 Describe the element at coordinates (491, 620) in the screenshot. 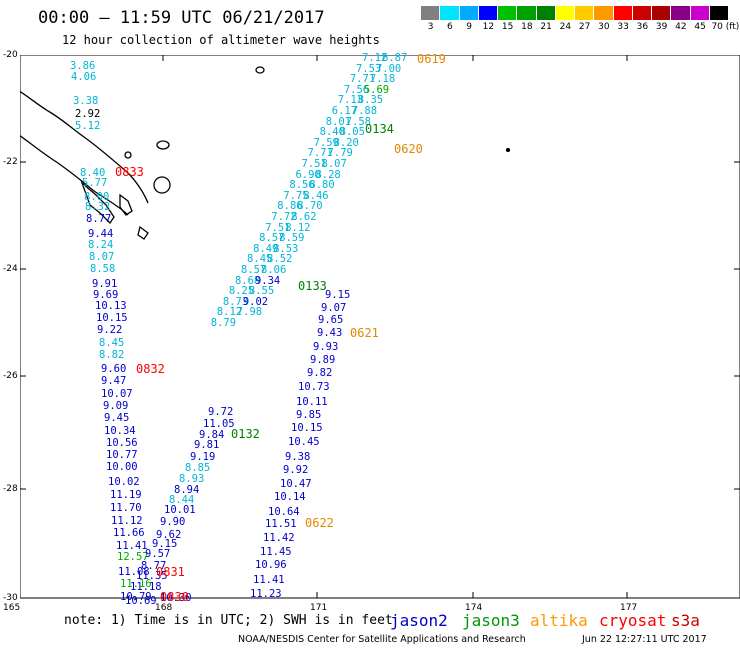

I see `satellite-legend-item: jason3` at that location.